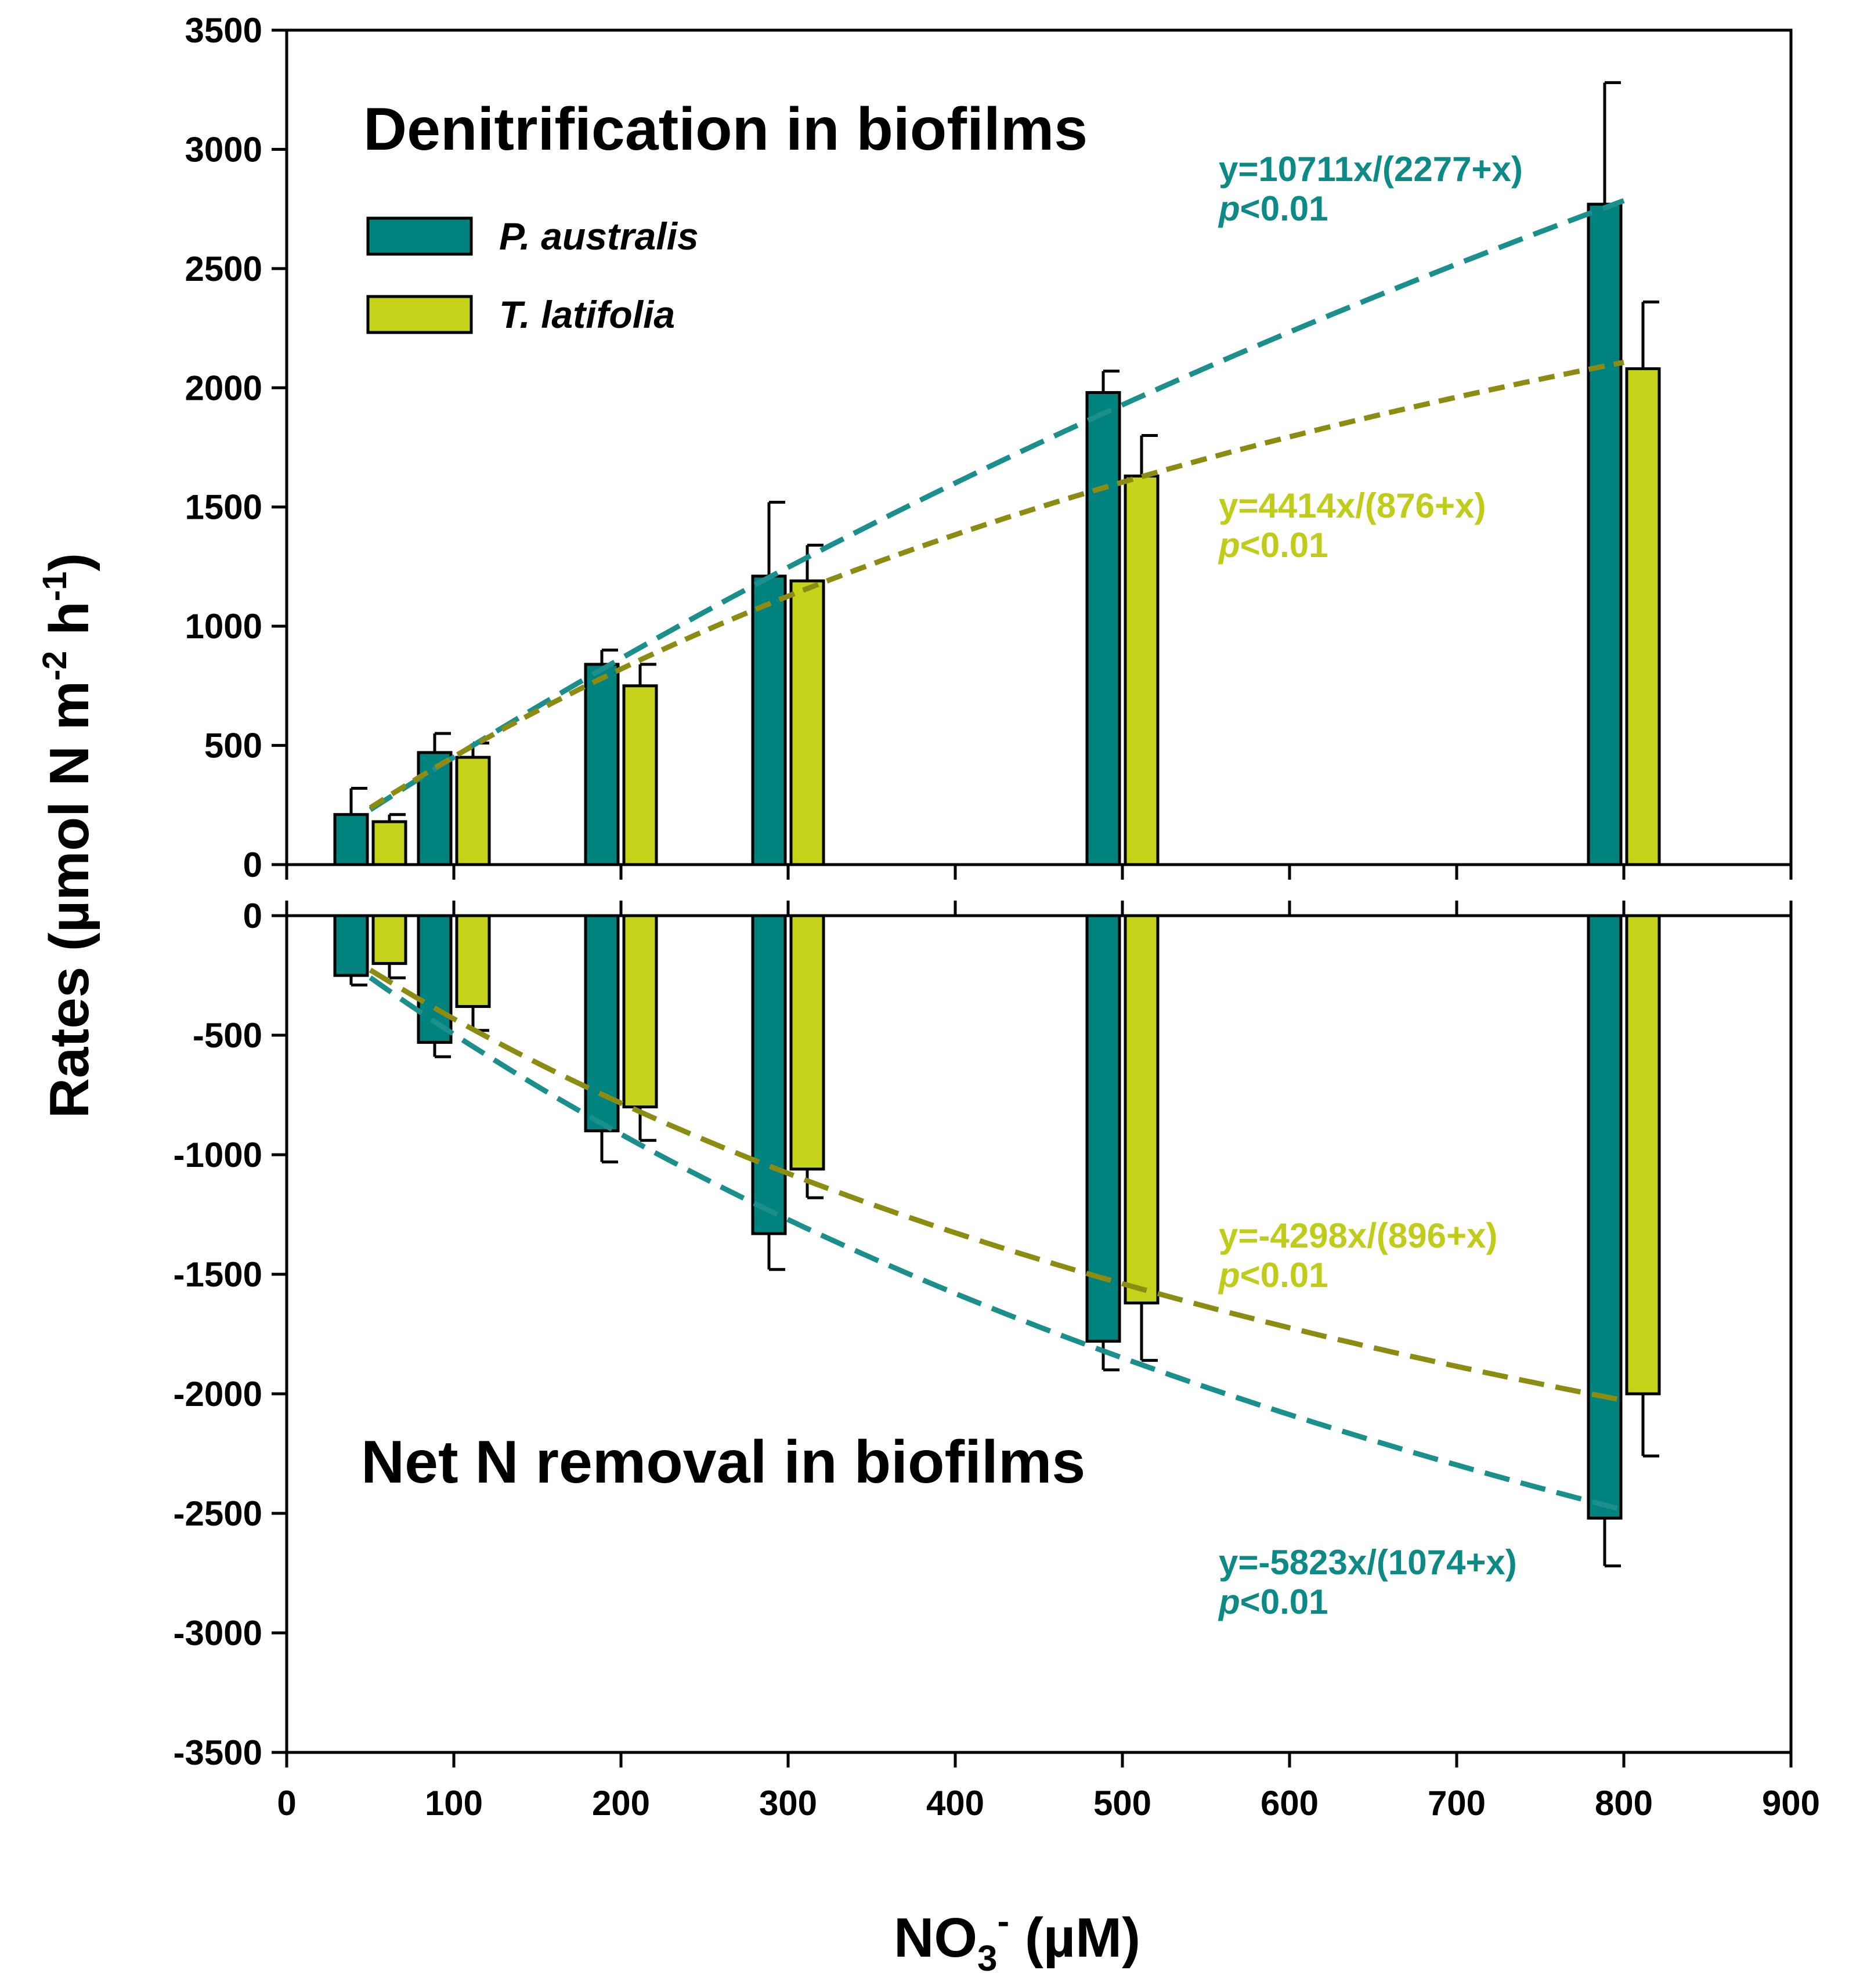 The width and height of the screenshot is (1849, 1988). I want to click on legend-swatch-t-latifolia, so click(419, 314).